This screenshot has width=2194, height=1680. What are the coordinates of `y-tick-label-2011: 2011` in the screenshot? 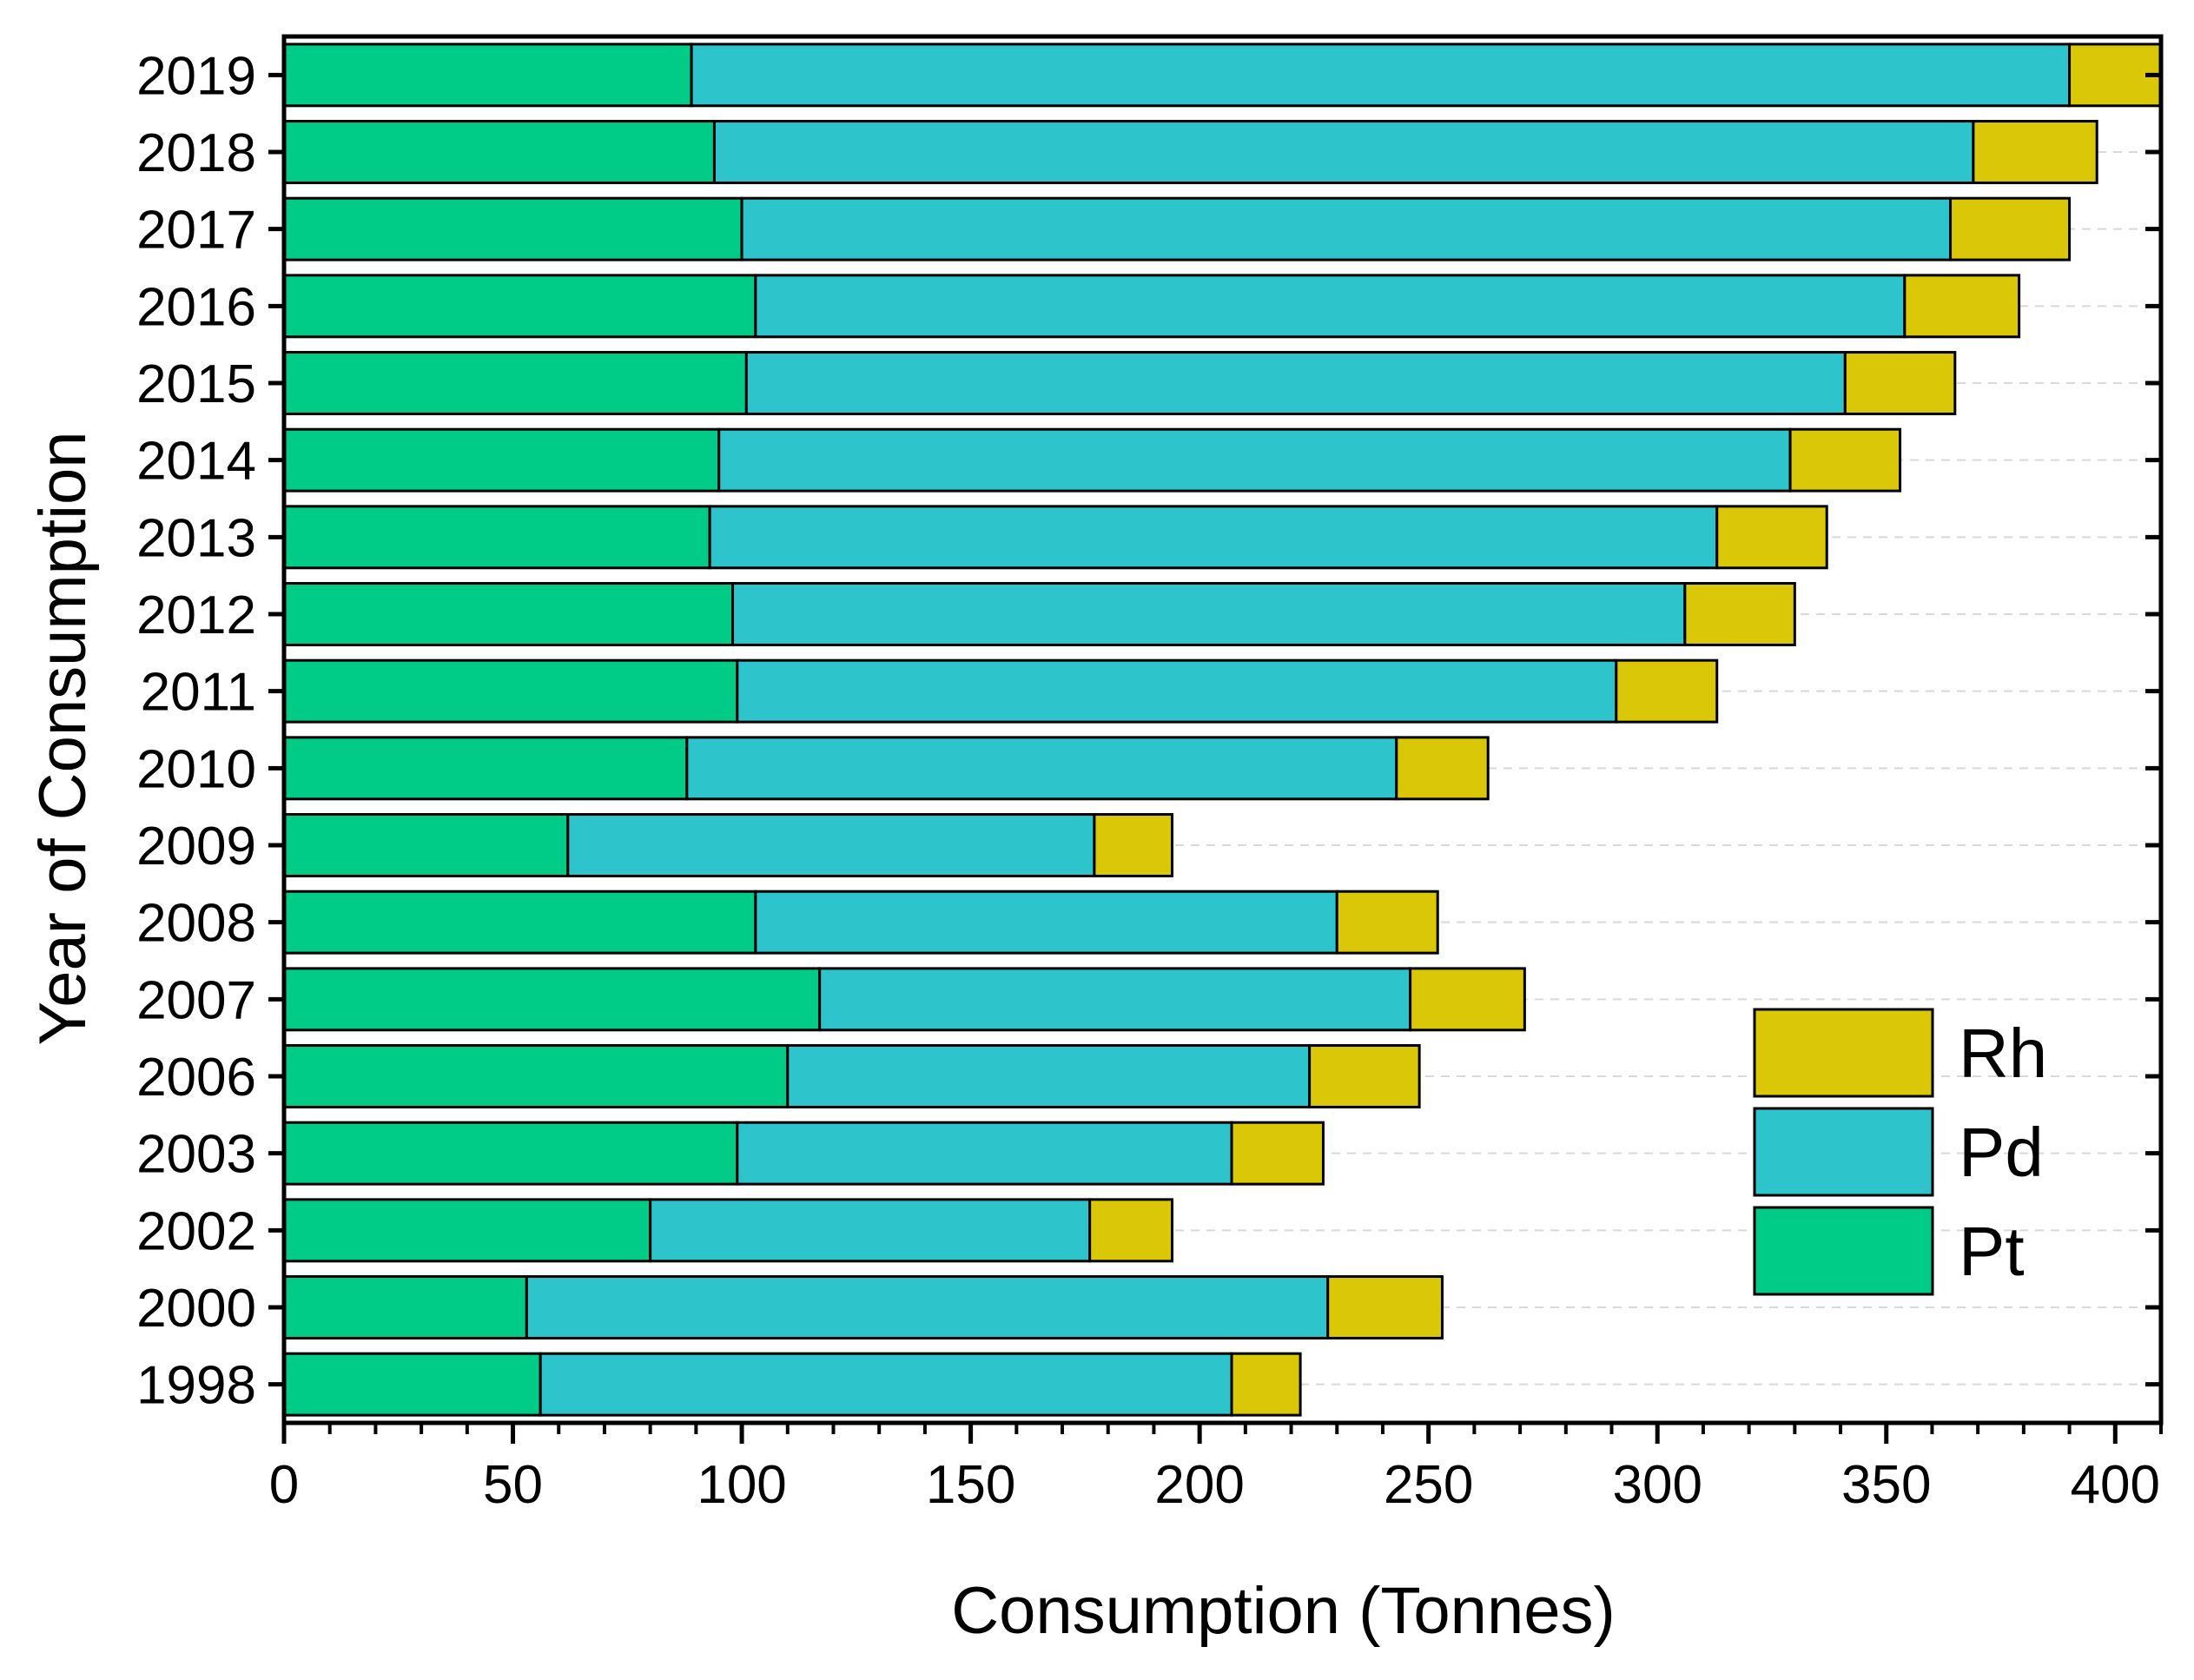 It's located at (198, 693).